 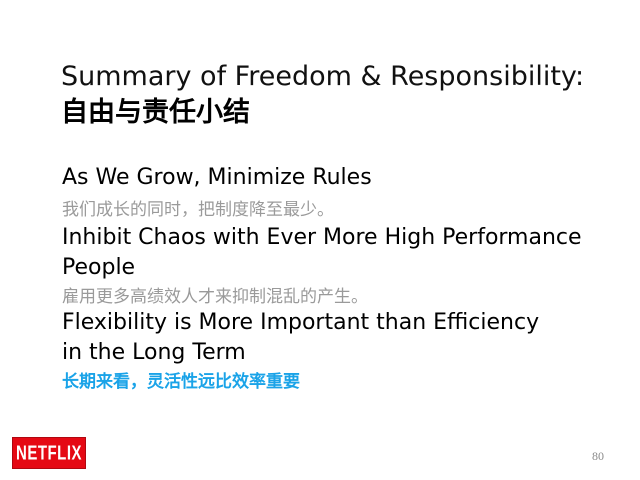 What do you see at coordinates (99, 267) in the screenshot?
I see `point-2-english-line-2: People` at bounding box center [99, 267].